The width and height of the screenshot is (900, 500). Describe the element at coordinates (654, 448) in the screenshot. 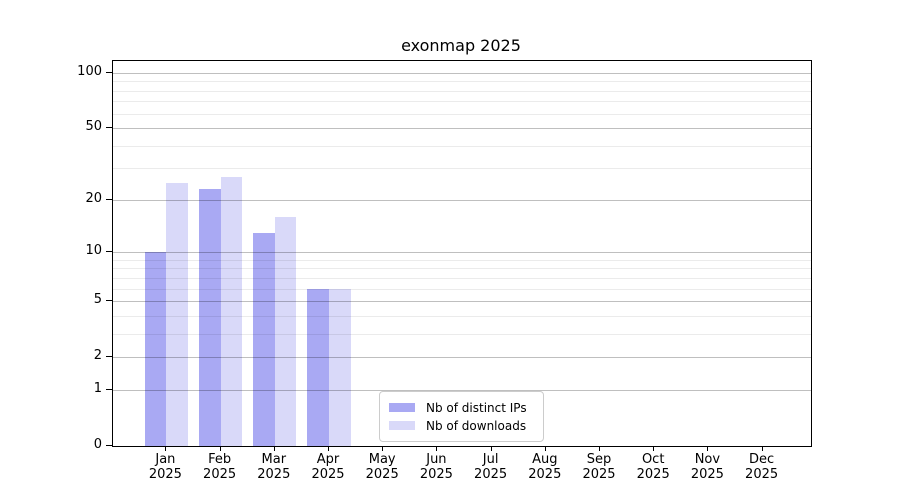

I see `x-tick-mark-oct` at that location.